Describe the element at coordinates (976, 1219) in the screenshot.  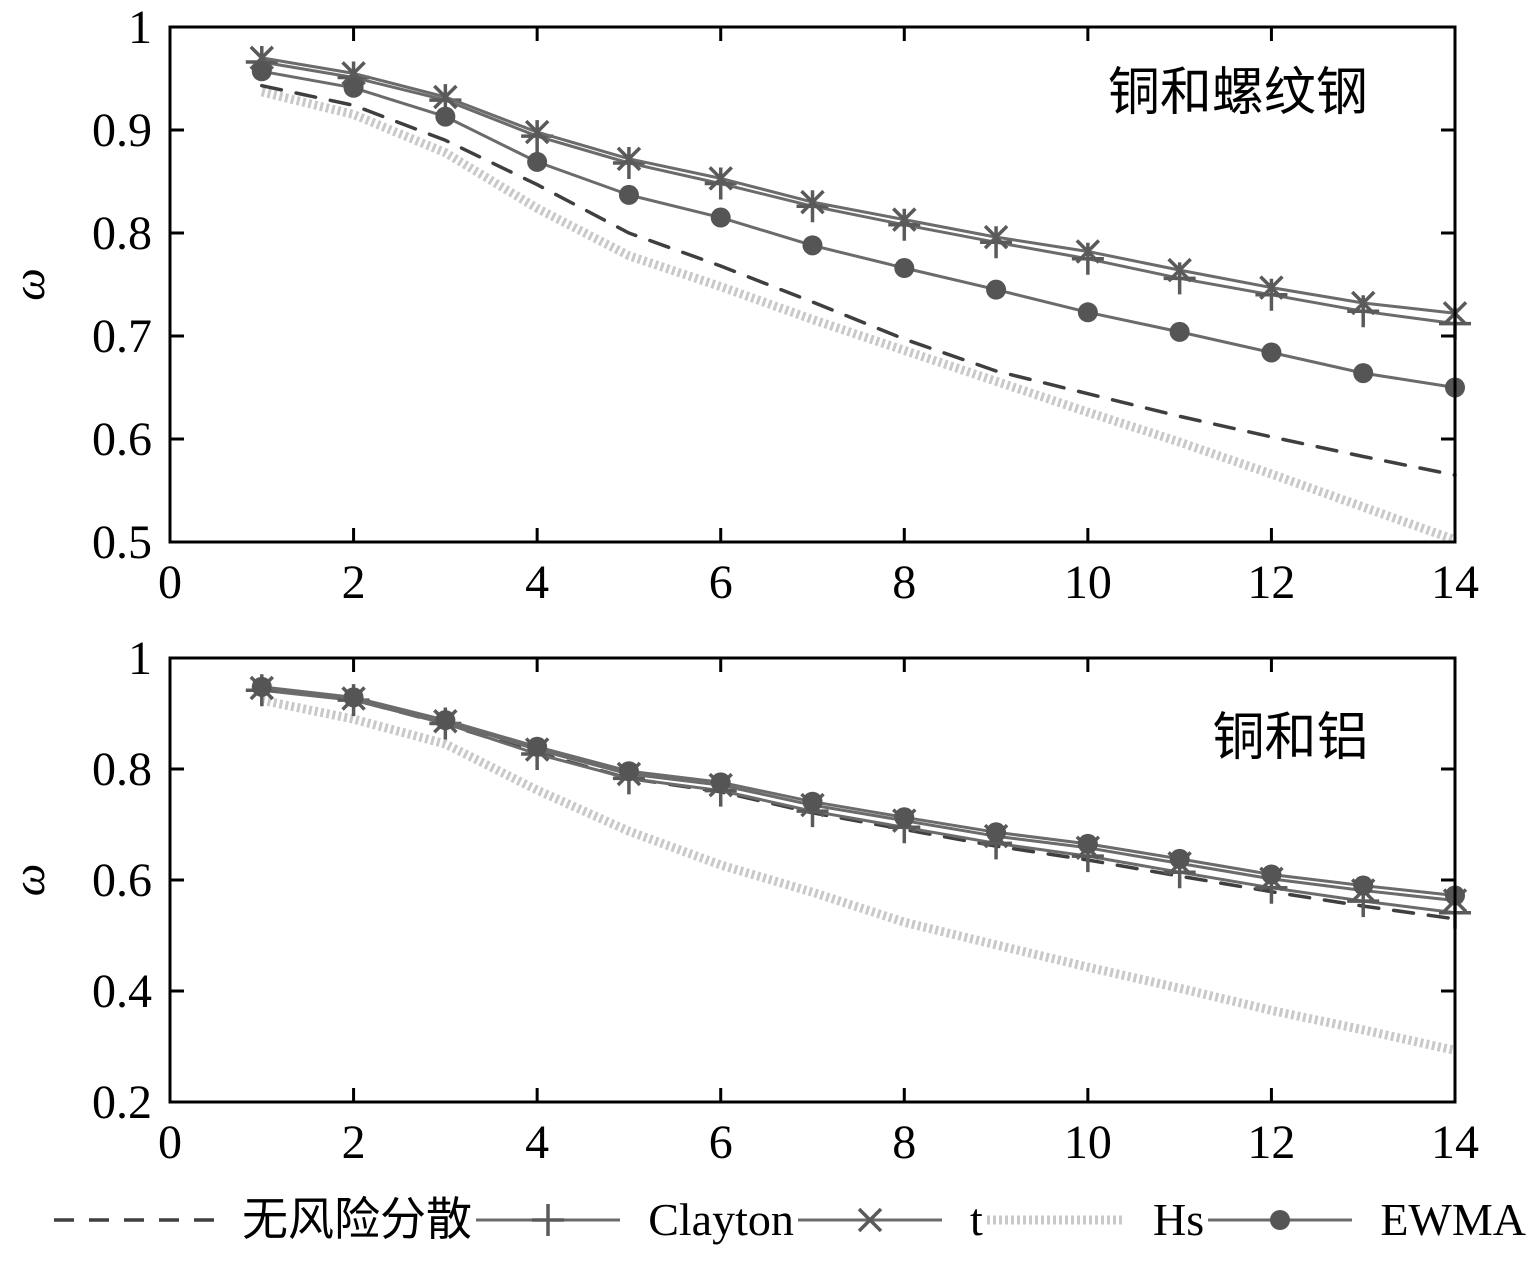
I see `legend-label-t: t` at that location.